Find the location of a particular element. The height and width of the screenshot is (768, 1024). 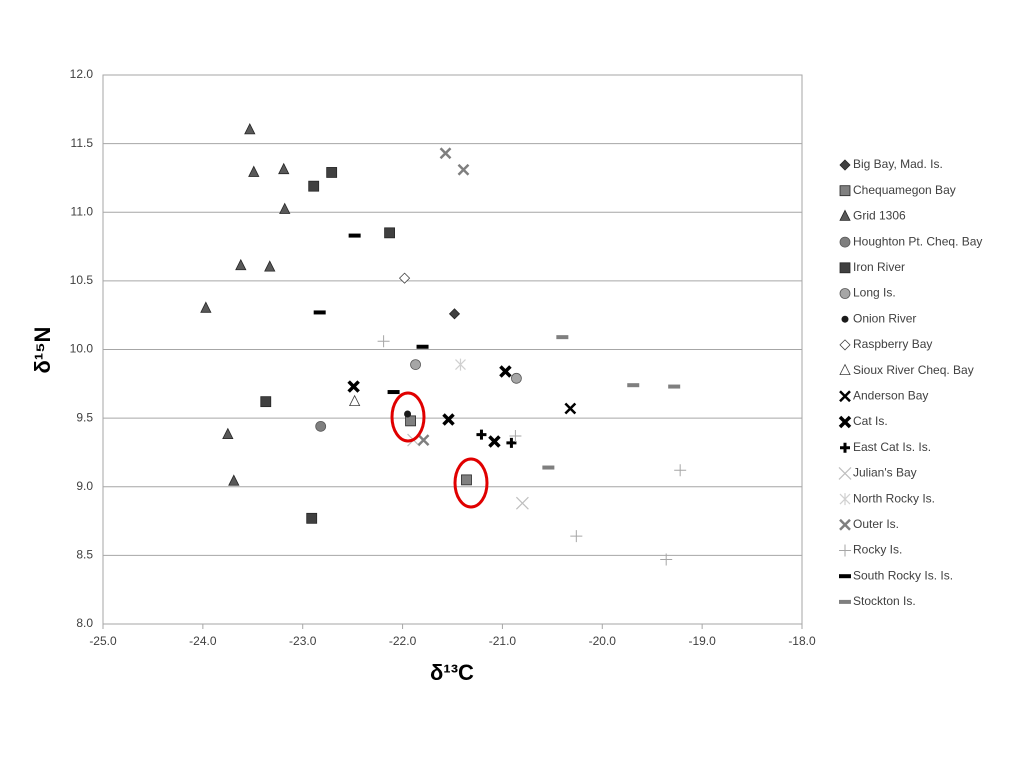

legend-label: Sioux River Cheq. Bay is located at coordinates (913, 370).